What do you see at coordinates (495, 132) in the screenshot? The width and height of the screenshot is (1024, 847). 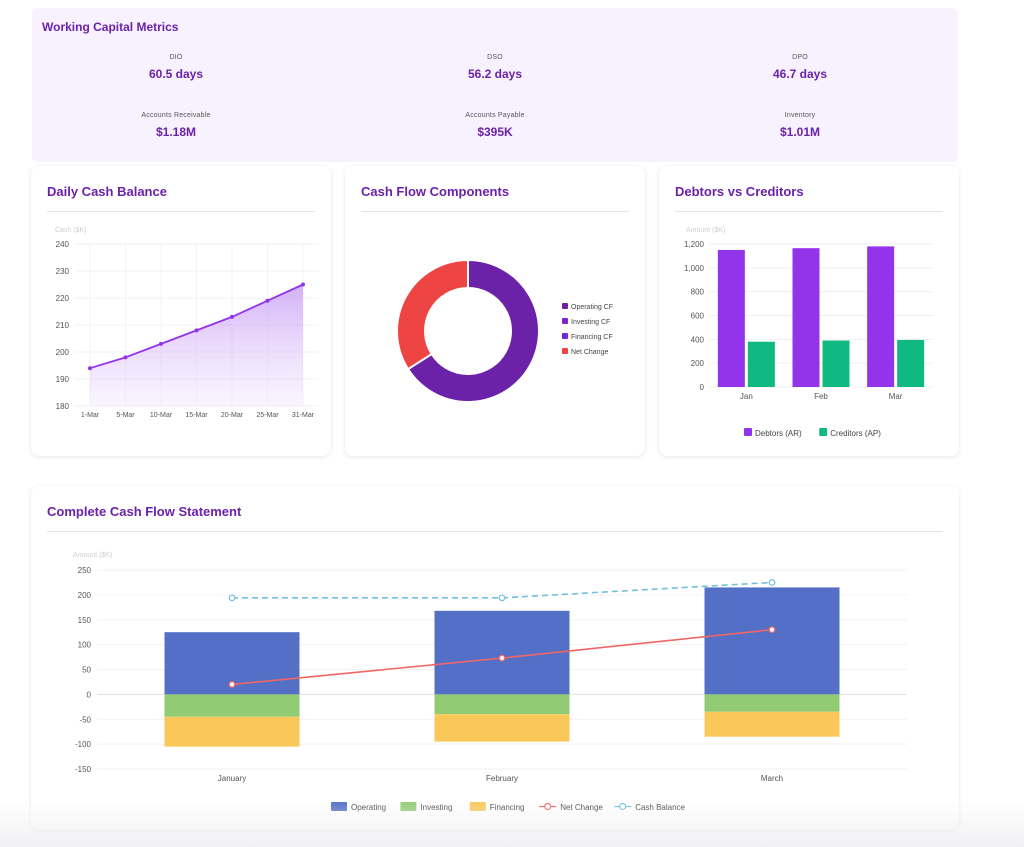 I see `metric-value: $395K` at bounding box center [495, 132].